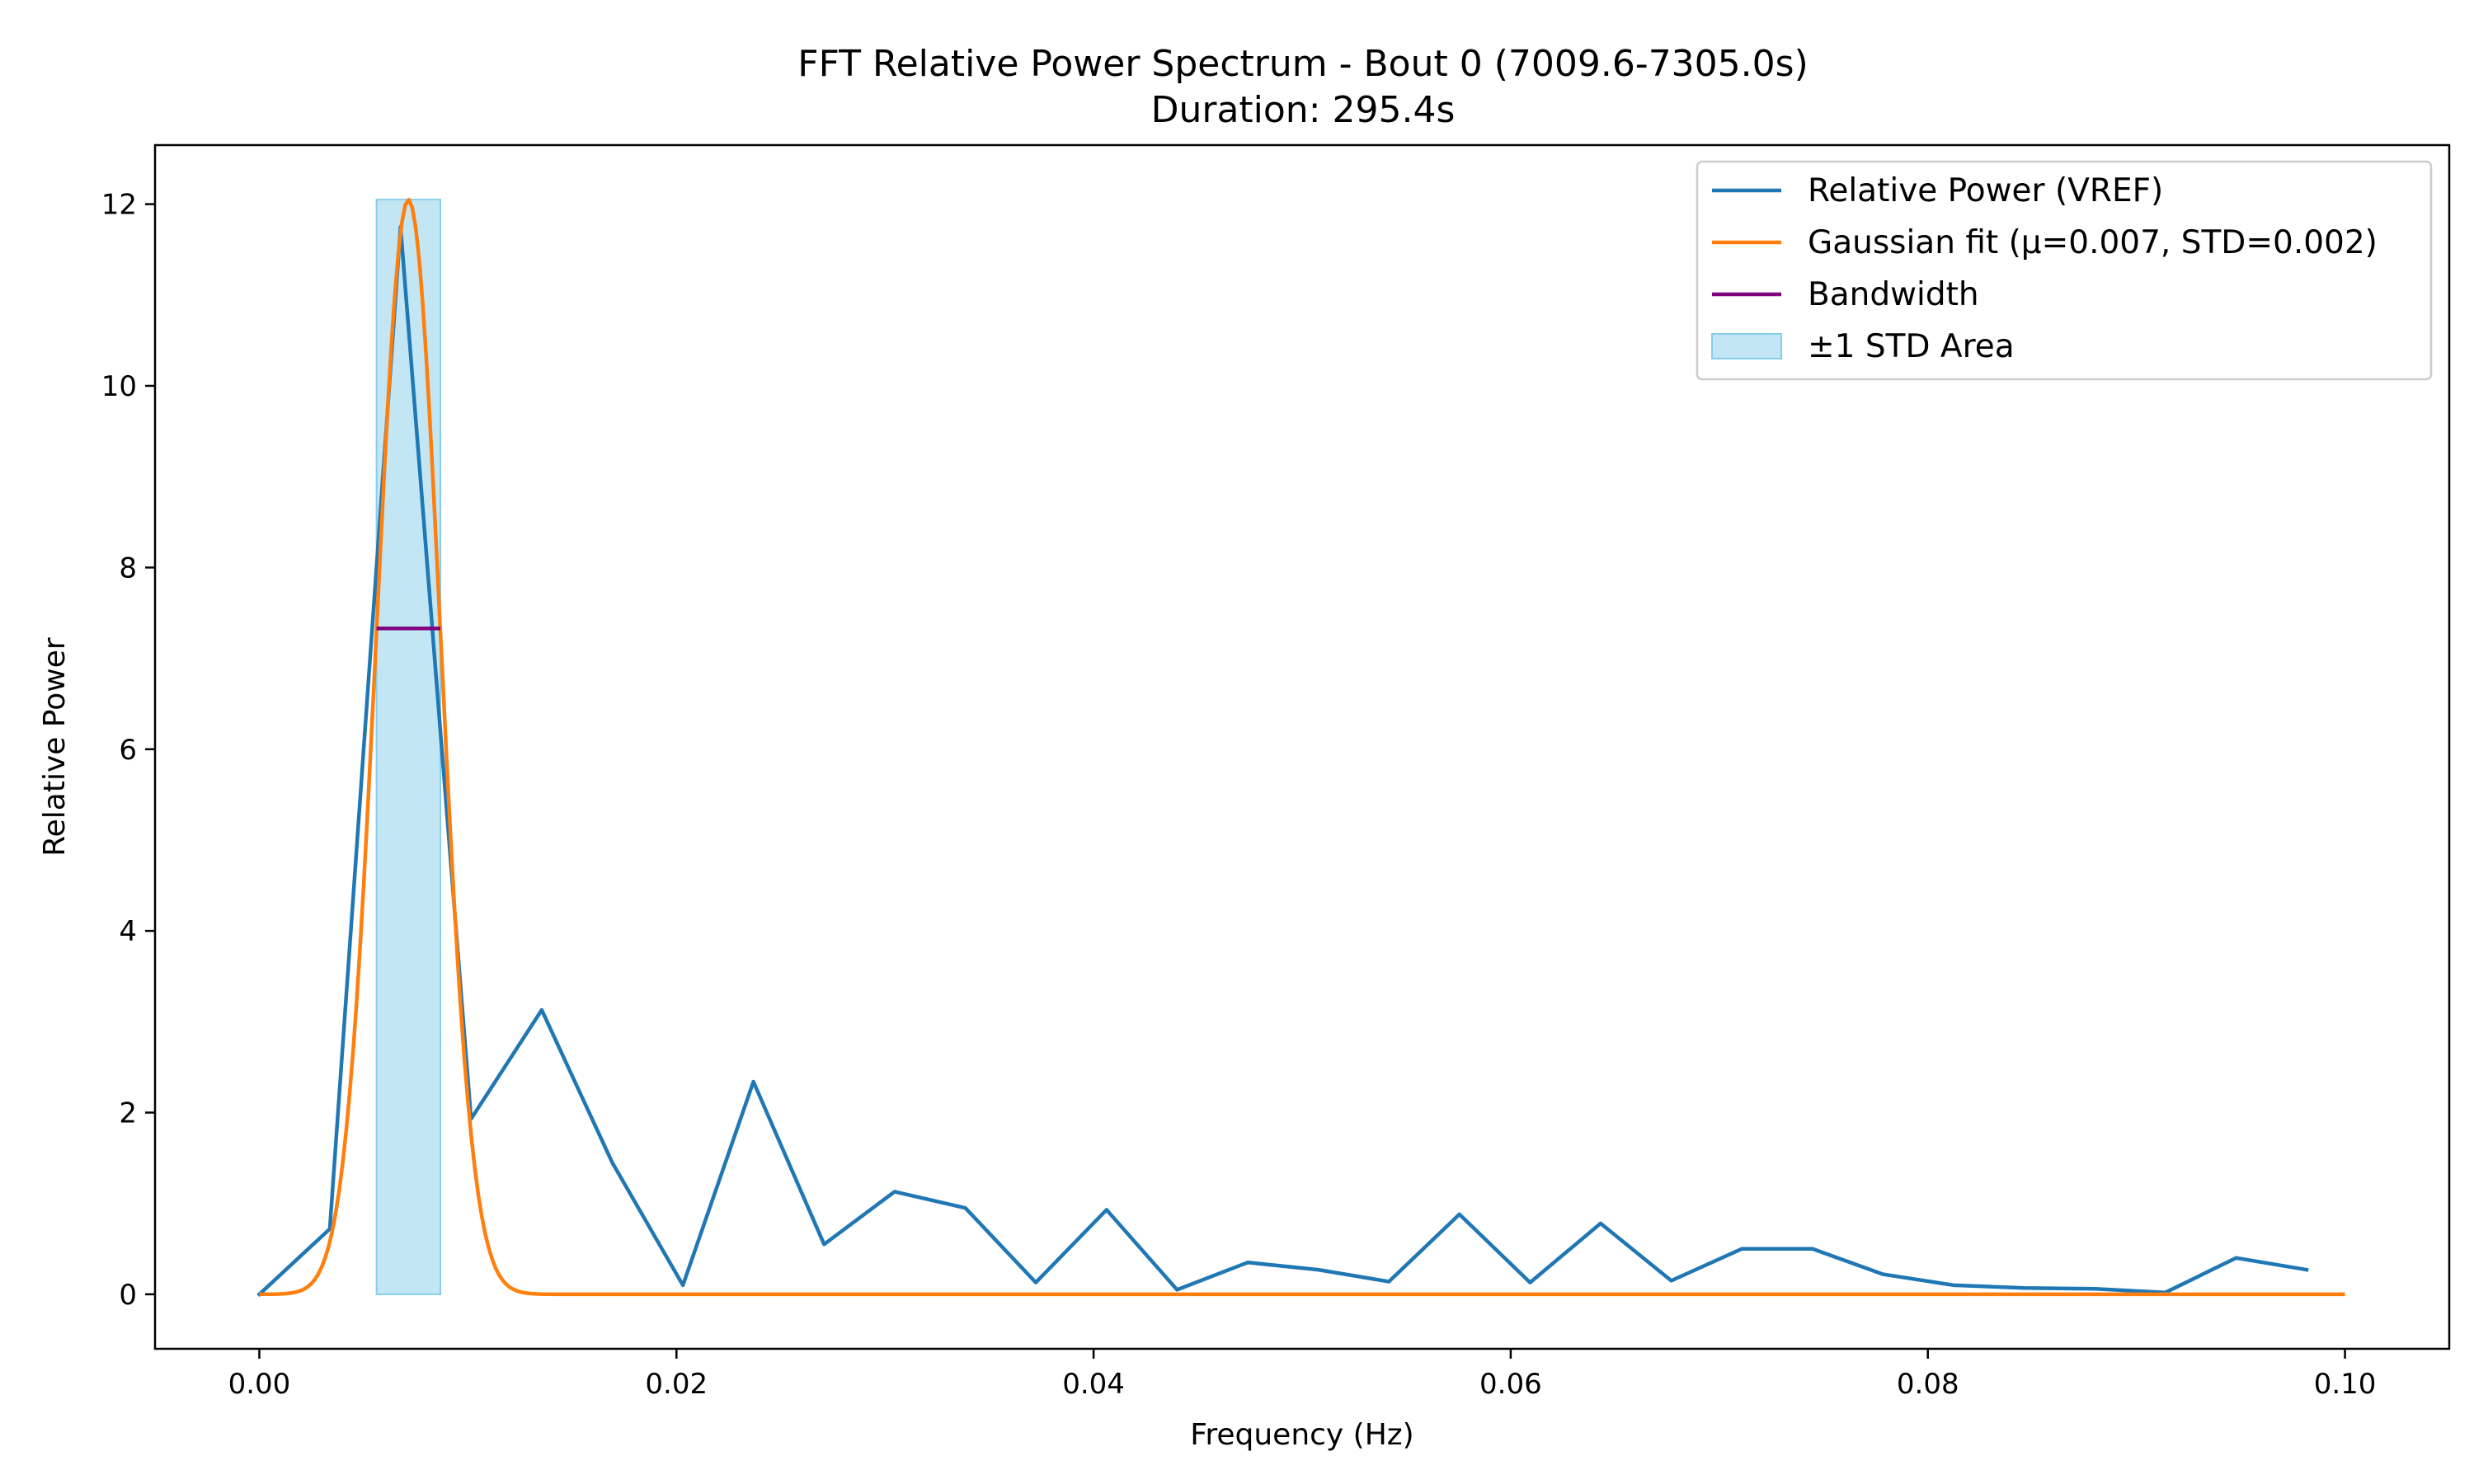 This screenshot has width=2474, height=1484. What do you see at coordinates (55, 747) in the screenshot?
I see `y-axis-label: Relative Power` at bounding box center [55, 747].